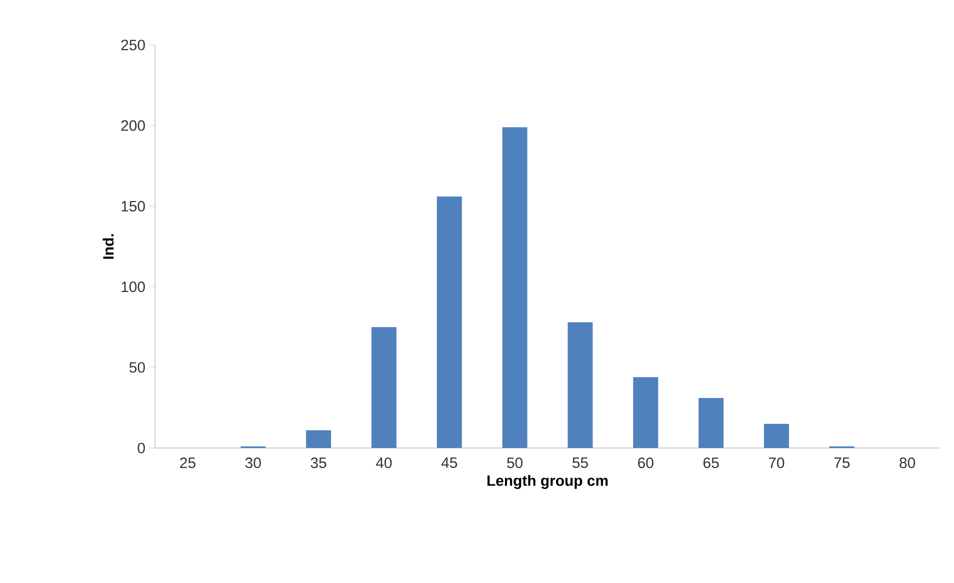  Describe the element at coordinates (515, 463) in the screenshot. I see `x-tick-label: 50` at that location.